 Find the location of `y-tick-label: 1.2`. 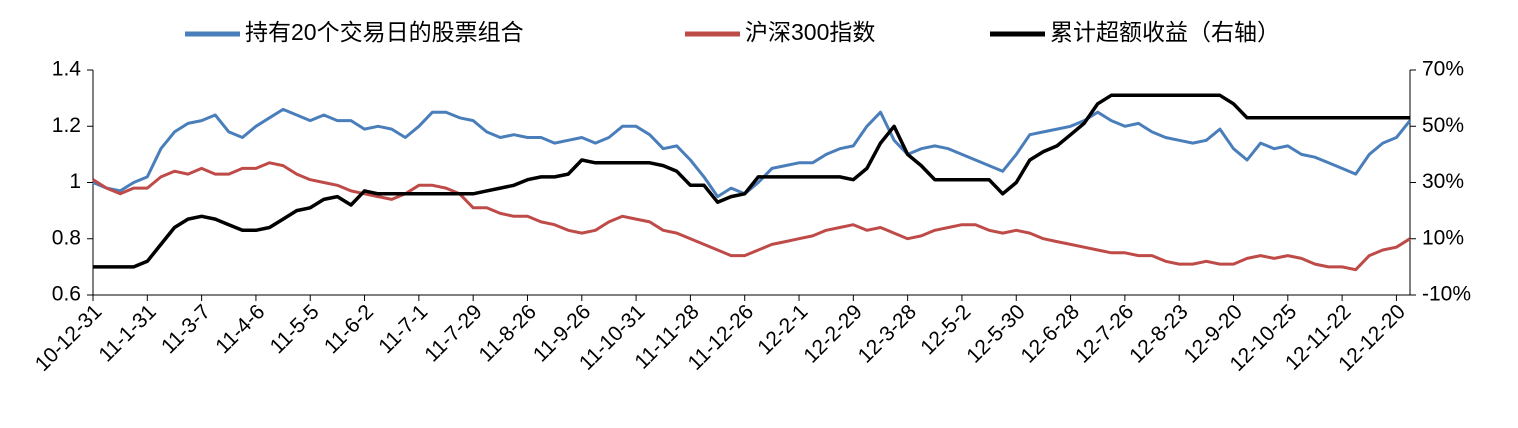

y-tick-label: 1.2 is located at coordinates (66, 125).